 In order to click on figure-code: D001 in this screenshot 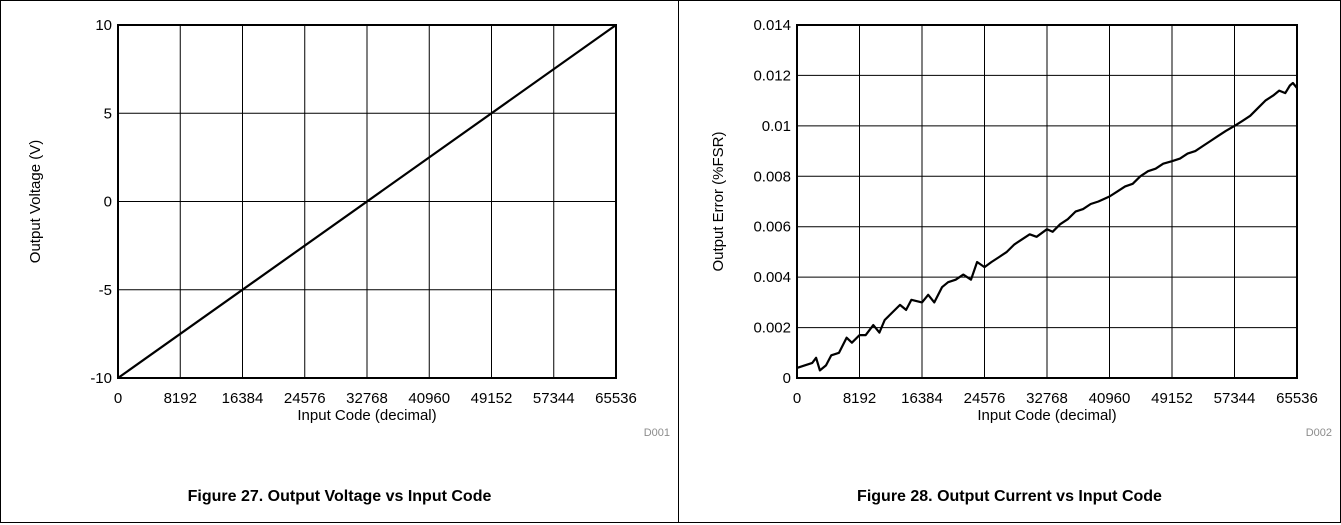, I will do `click(657, 433)`.